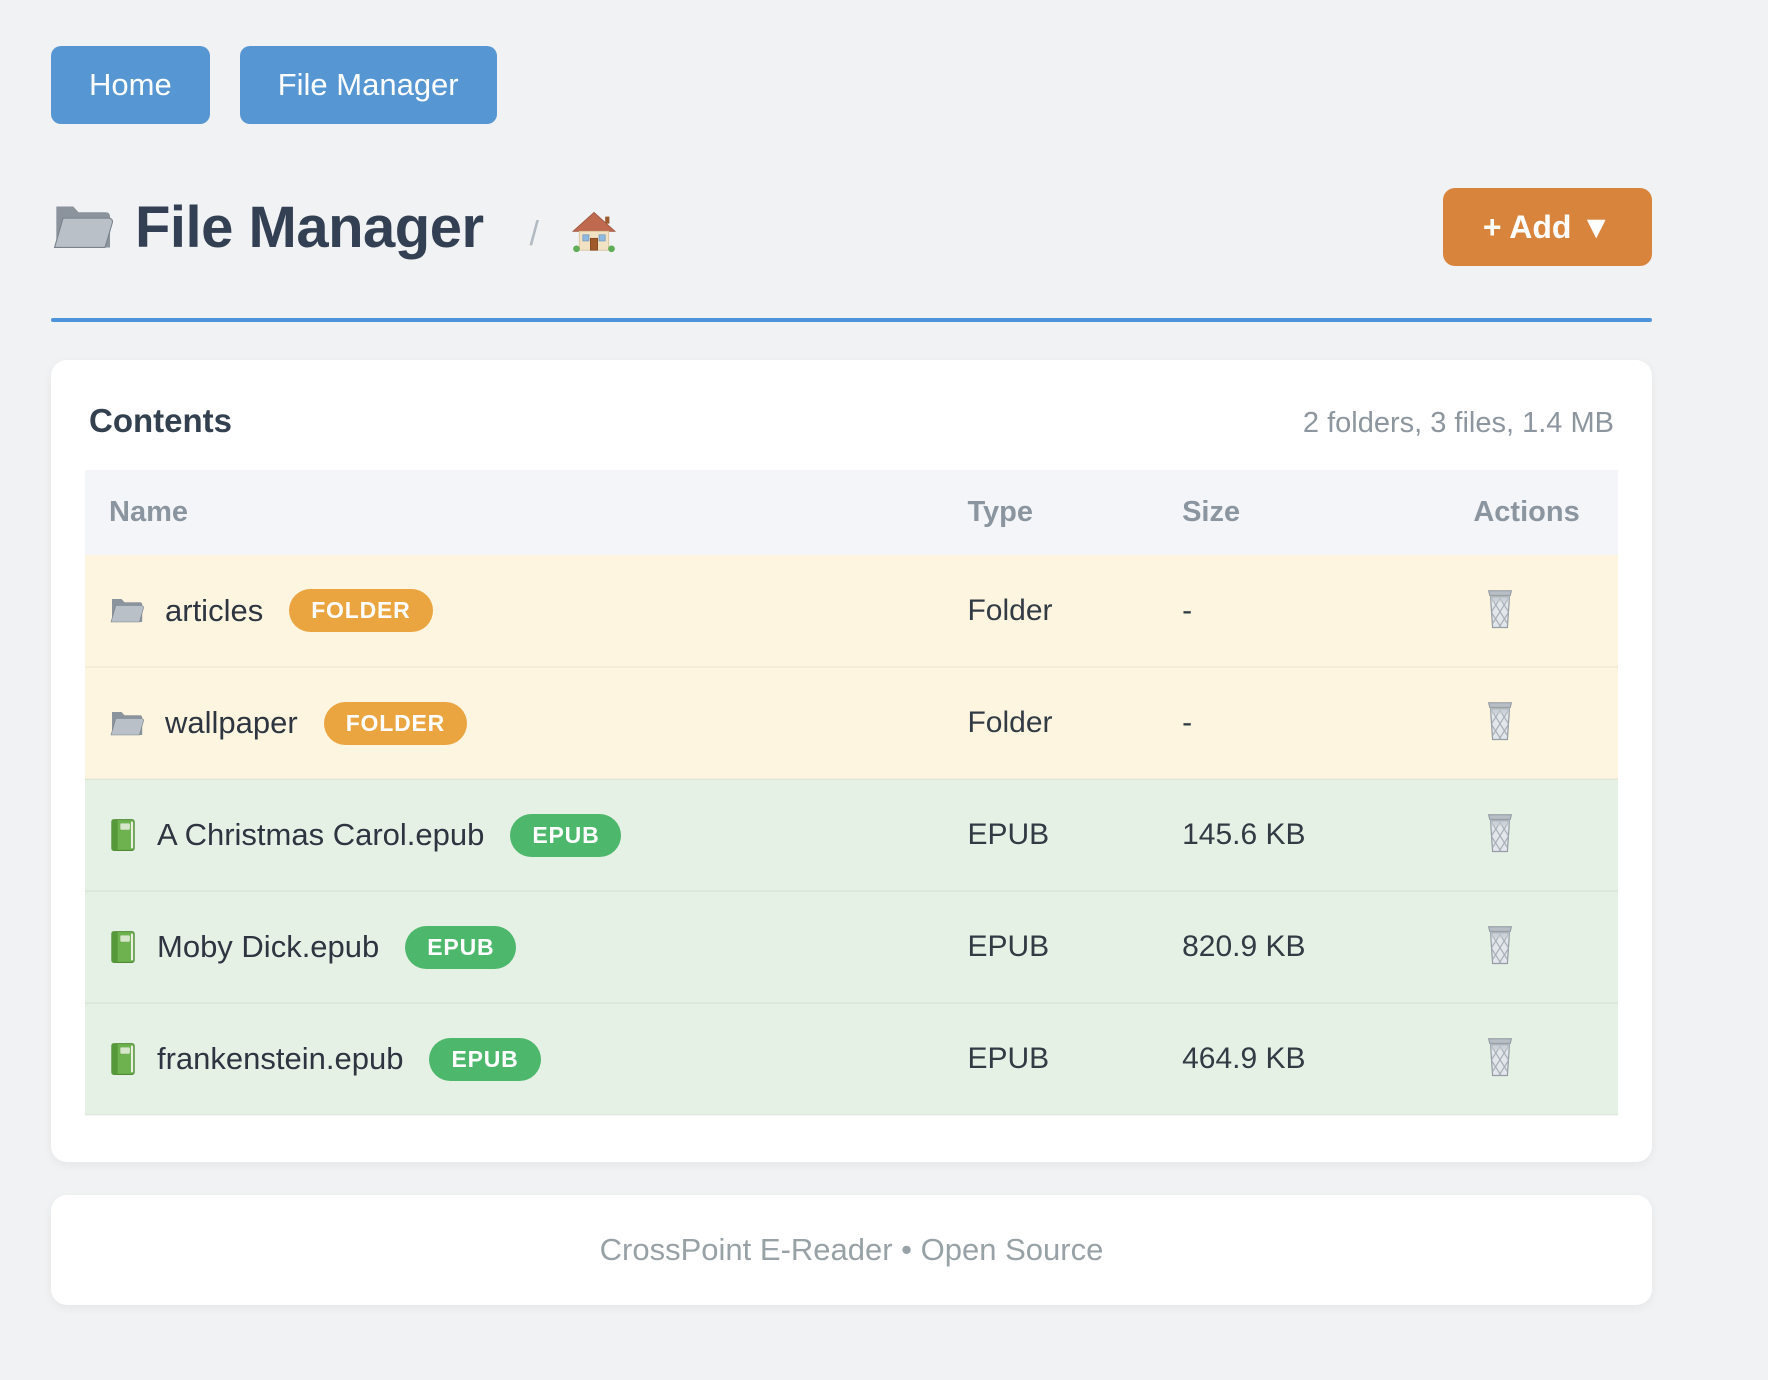 The image size is (1768, 1380). What do you see at coordinates (851, 611) in the screenshot?
I see `table-row: articles FOLDER Folder -` at bounding box center [851, 611].